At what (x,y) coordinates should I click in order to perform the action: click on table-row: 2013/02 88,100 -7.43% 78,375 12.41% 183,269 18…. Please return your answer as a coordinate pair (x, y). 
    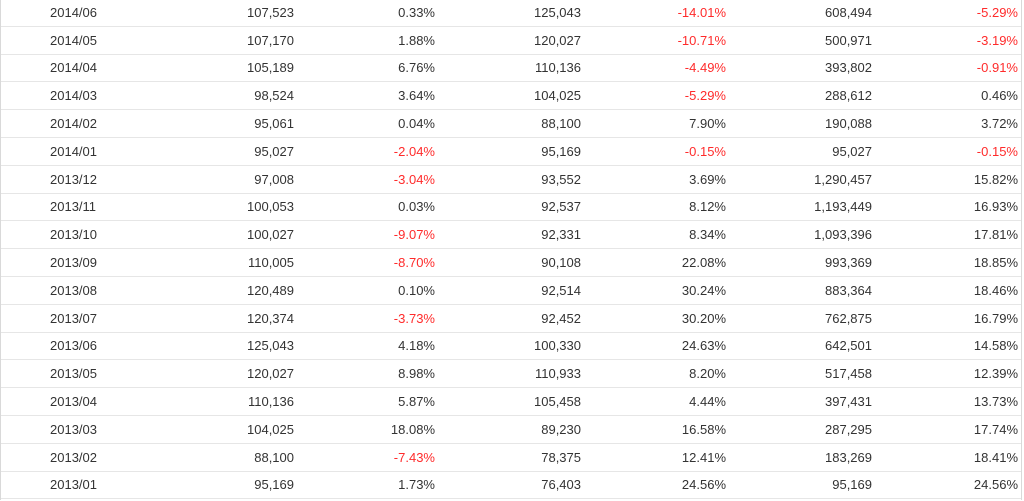
    Looking at the image, I should click on (511, 458).